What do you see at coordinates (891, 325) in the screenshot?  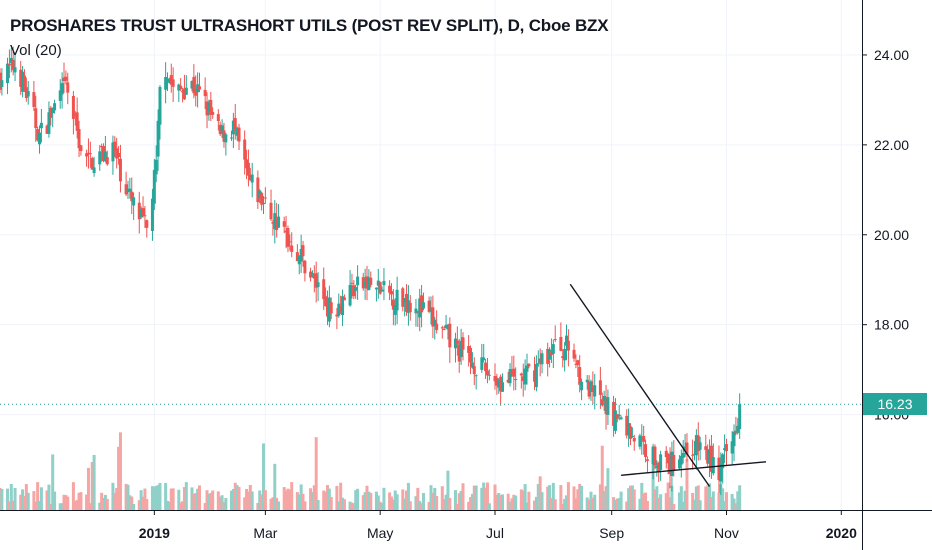 I see `price-tick-label: 18.00` at bounding box center [891, 325].